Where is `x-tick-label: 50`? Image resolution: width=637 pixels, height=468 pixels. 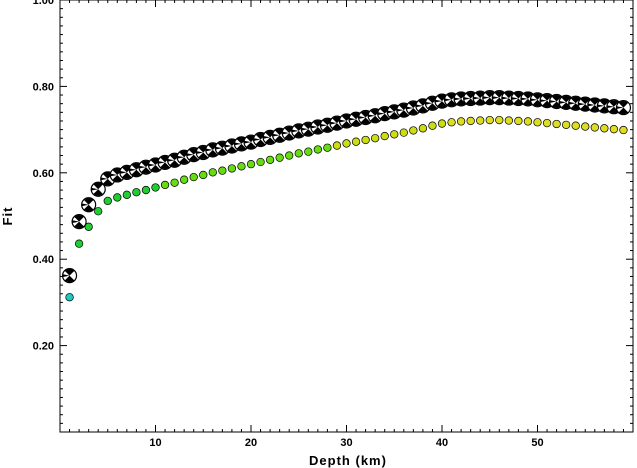 x-tick-label: 50 is located at coordinates (537, 443).